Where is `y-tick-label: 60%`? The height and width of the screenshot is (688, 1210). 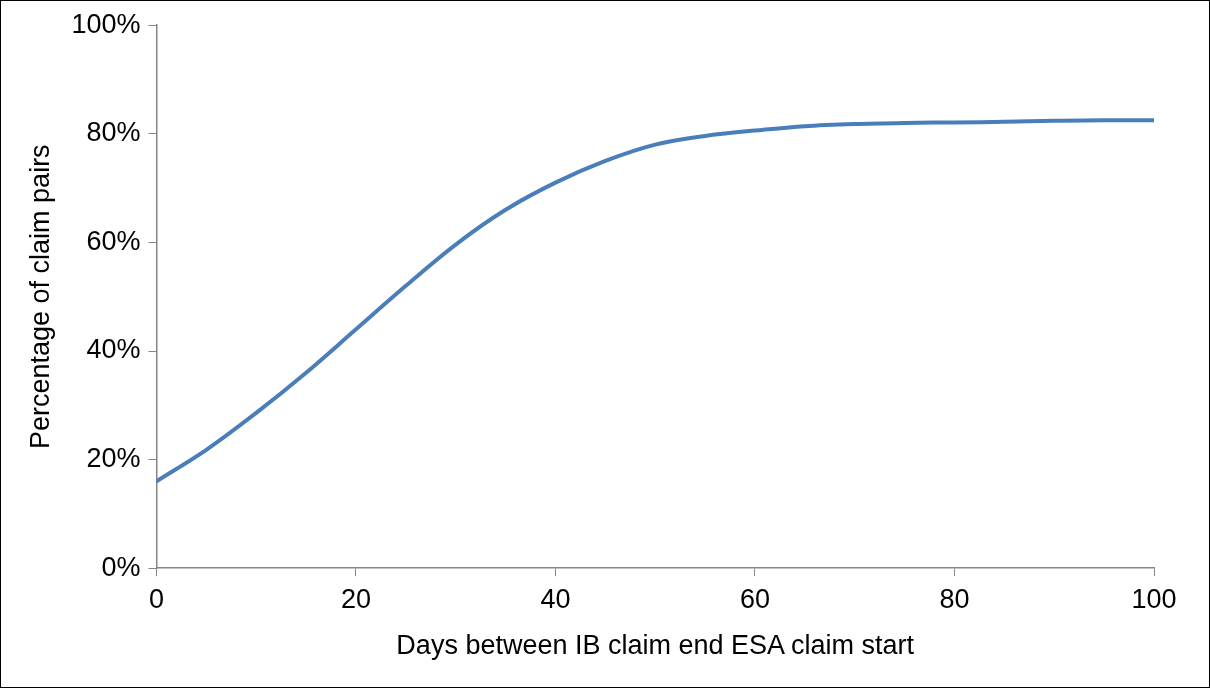 y-tick-label: 60% is located at coordinates (113, 240).